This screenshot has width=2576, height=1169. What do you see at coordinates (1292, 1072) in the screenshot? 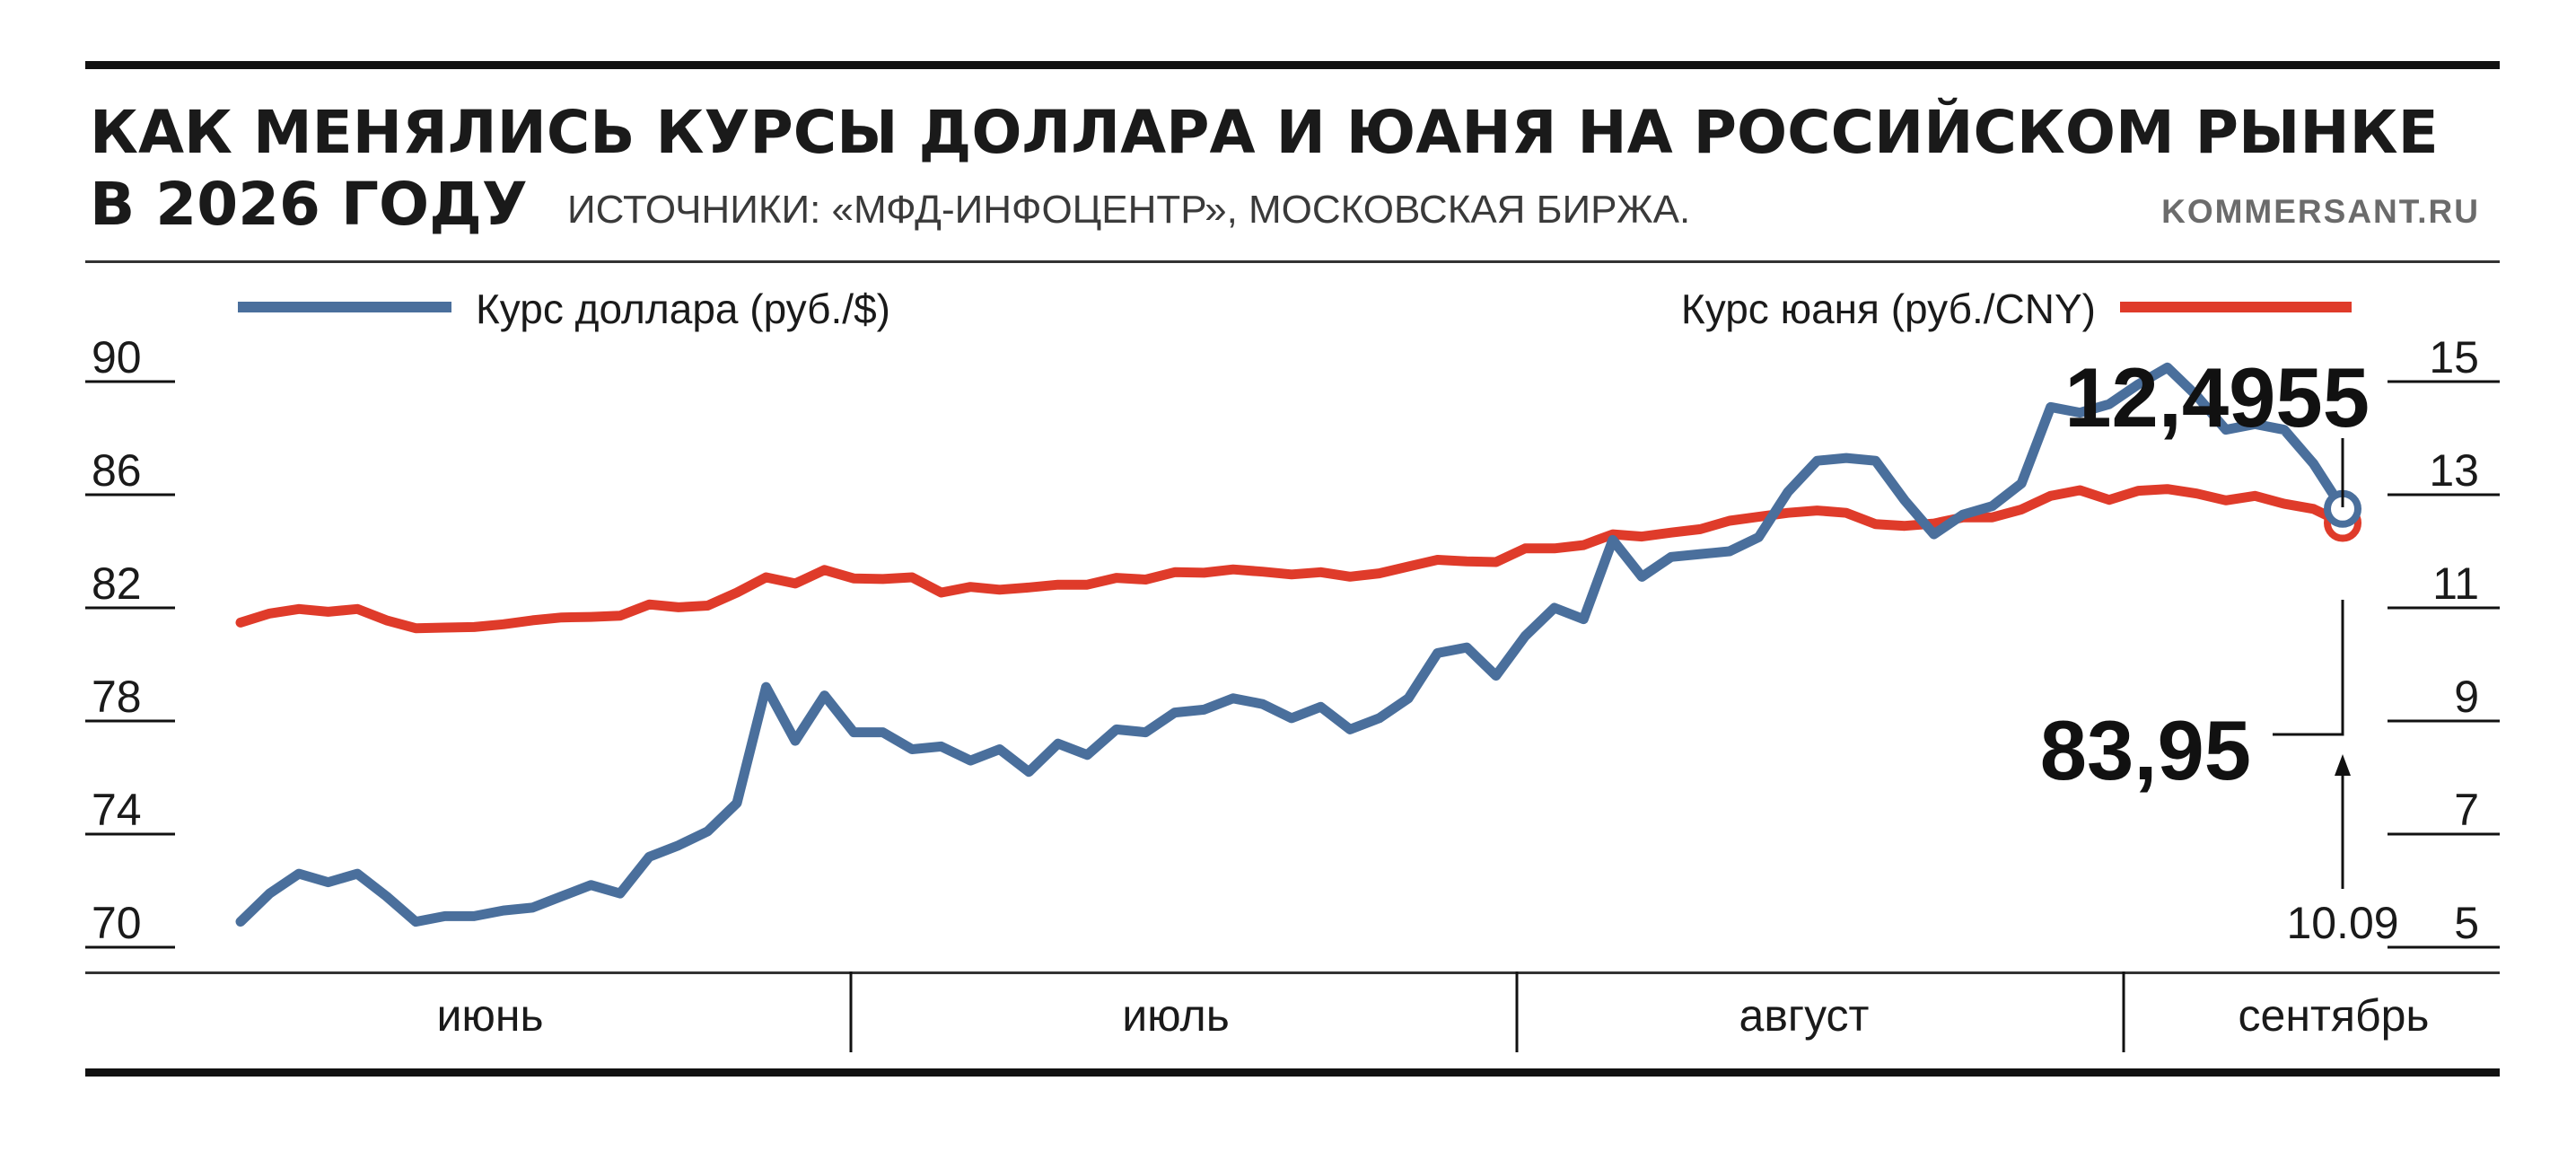
I see `bottom-rule` at bounding box center [1292, 1072].